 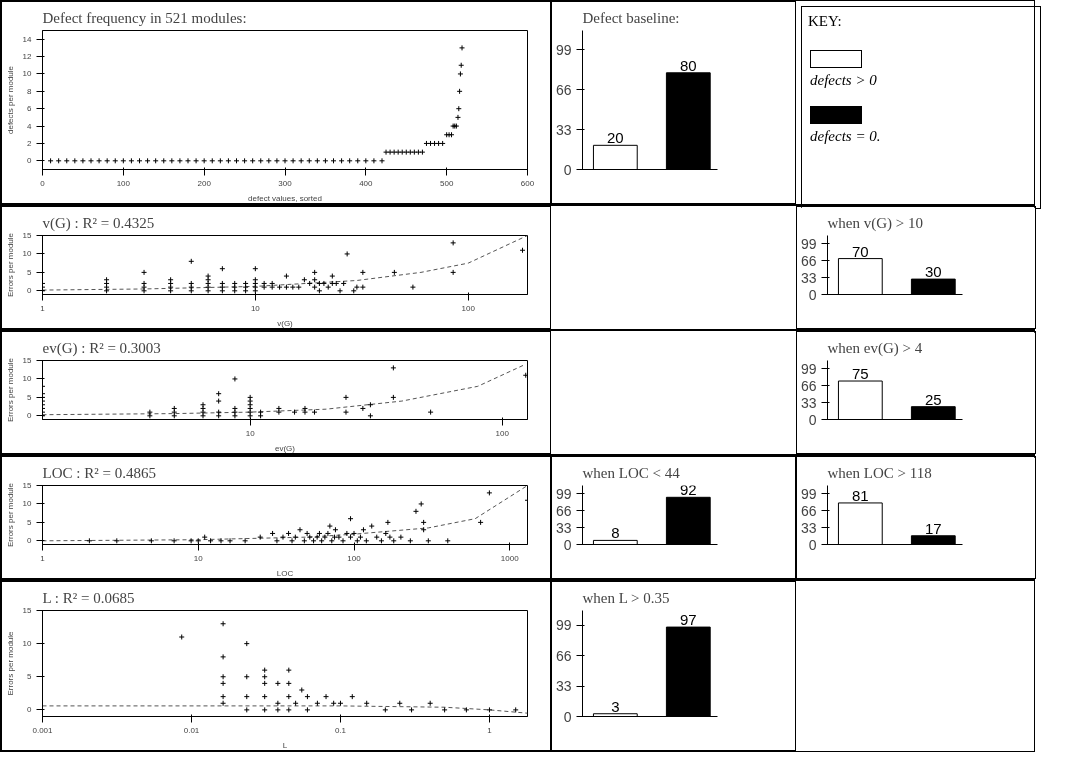 I want to click on chart-title: when LOC < 44, so click(x=631, y=472).